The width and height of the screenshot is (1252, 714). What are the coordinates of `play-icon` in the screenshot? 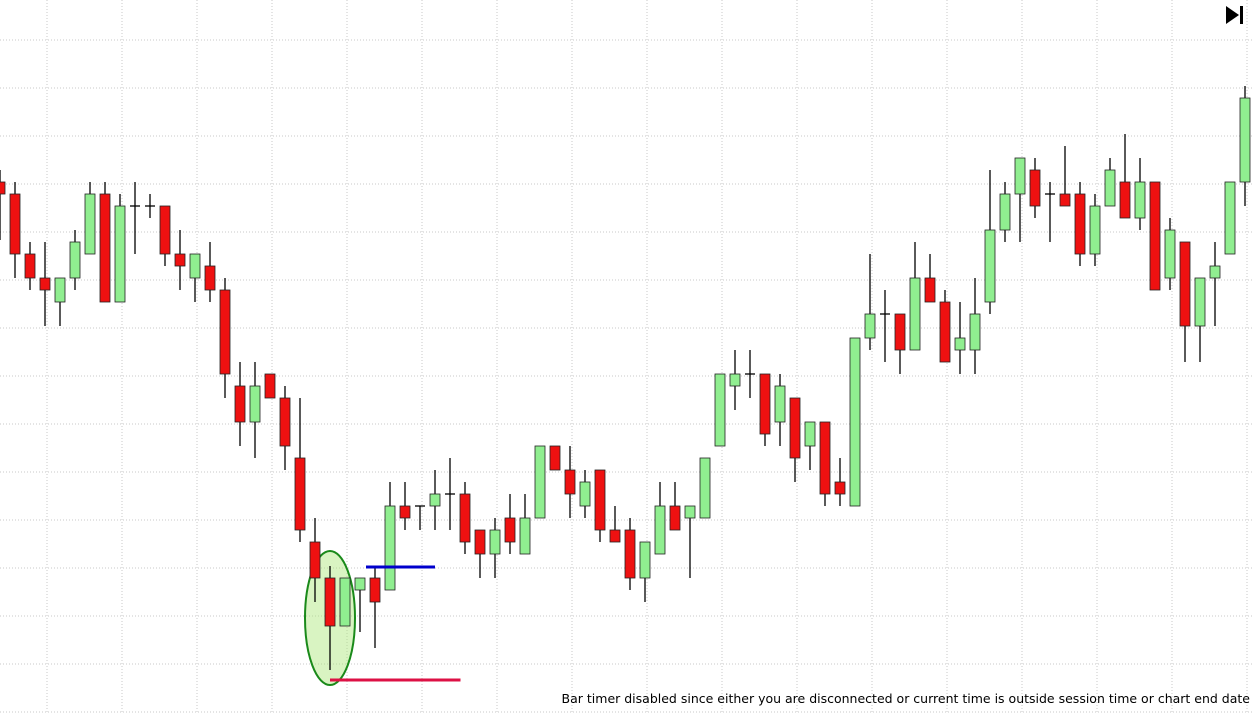 It's located at (1232, 15).